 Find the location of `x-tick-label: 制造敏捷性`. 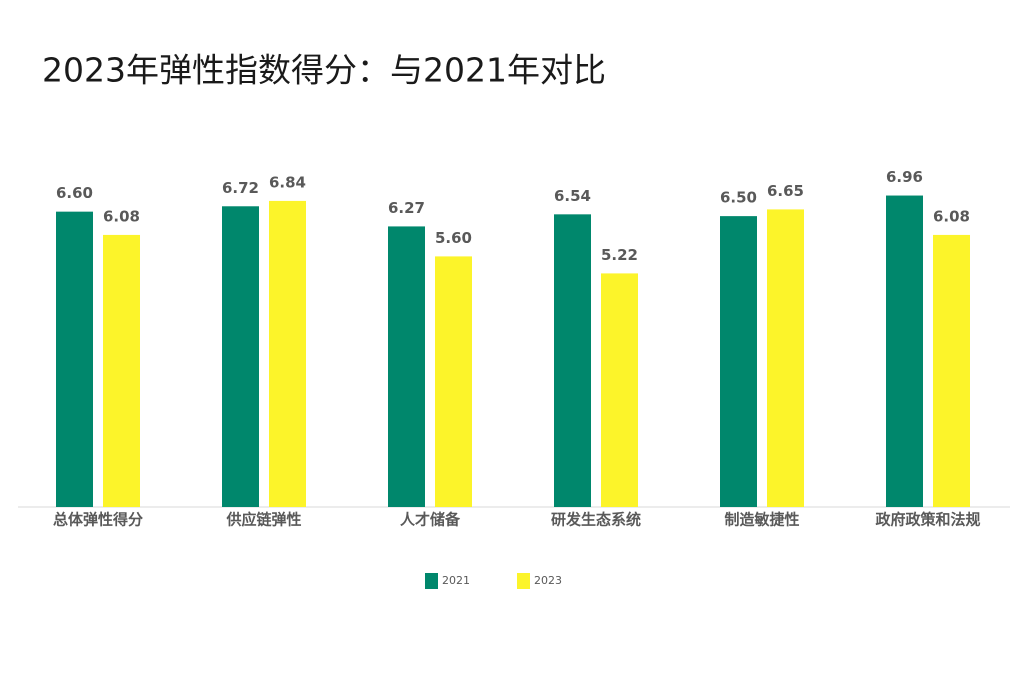

x-tick-label: 制造敏捷性 is located at coordinates (761, 520).